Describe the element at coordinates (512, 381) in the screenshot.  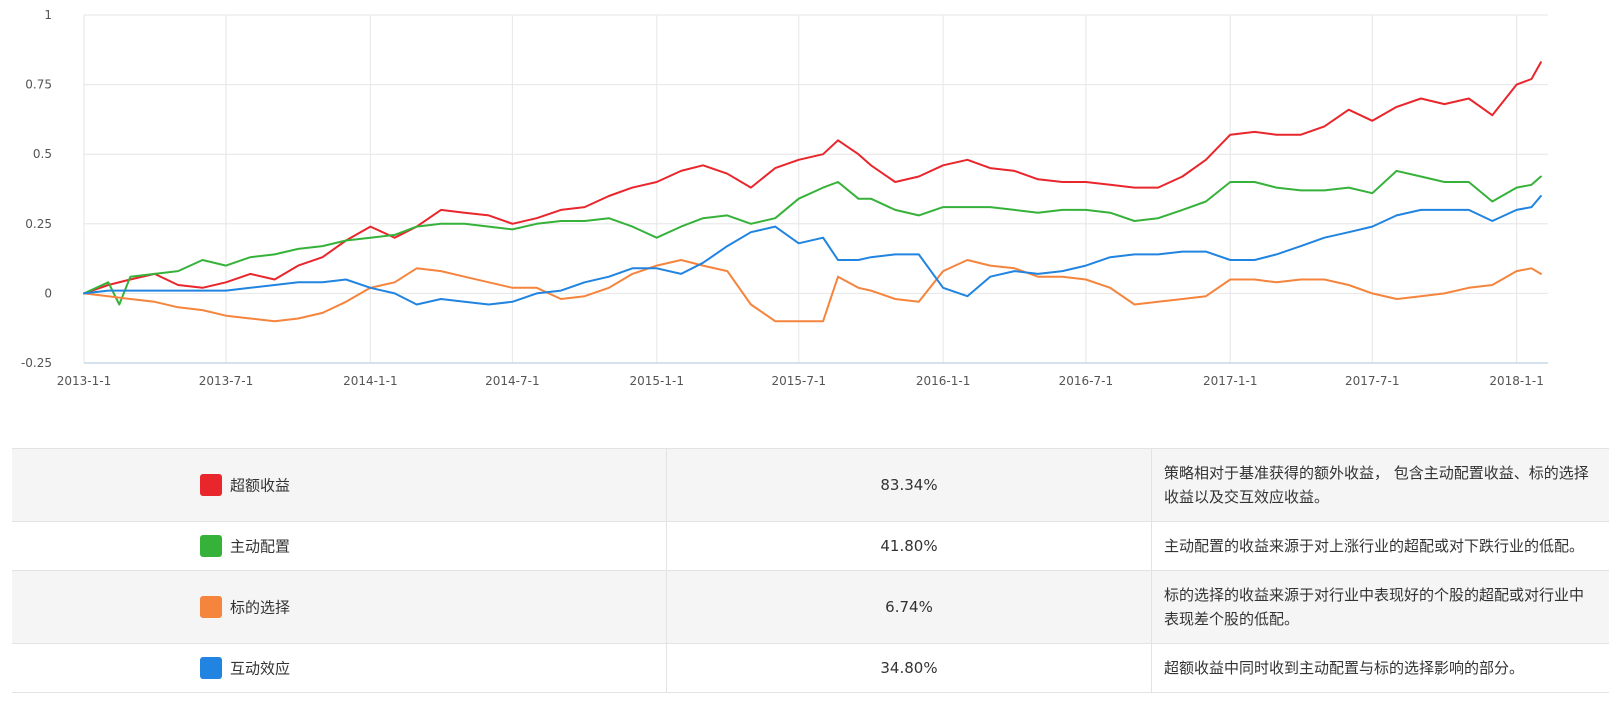
I see `x-tick-label: 2014-7-1` at that location.